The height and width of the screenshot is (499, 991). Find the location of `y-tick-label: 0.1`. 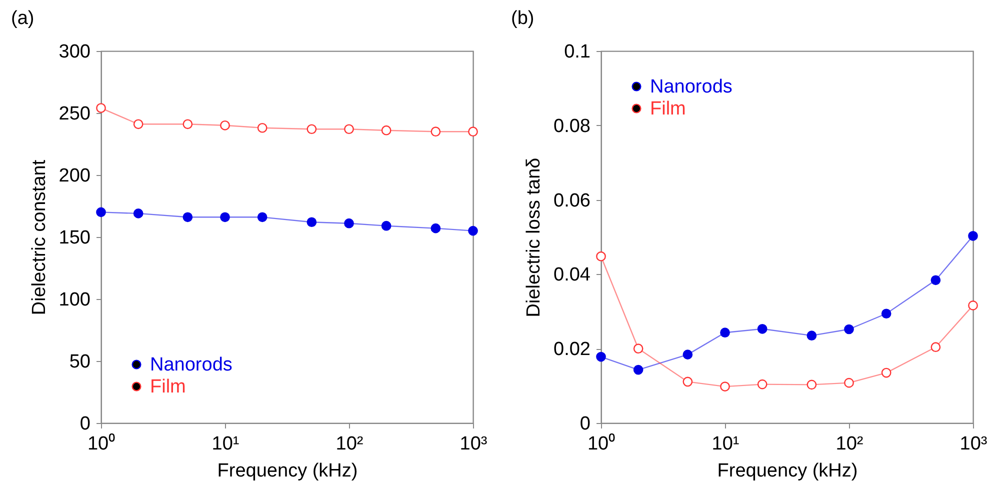

y-tick-label: 0.1 is located at coordinates (577, 52).